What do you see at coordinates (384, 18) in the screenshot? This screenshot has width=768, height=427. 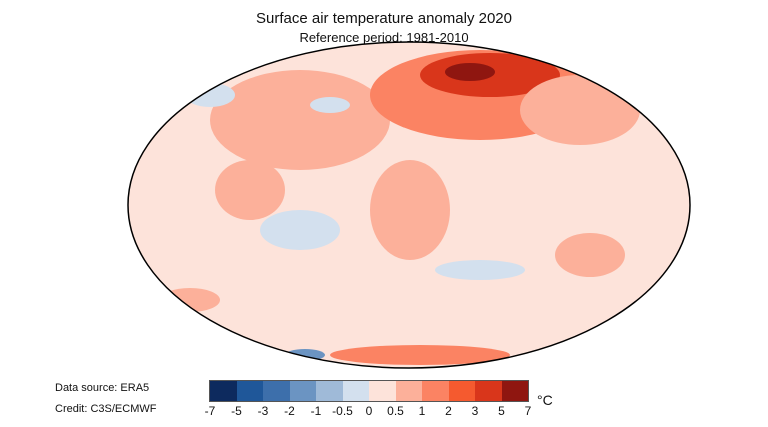 I see `map-title: Surface air temperature anomaly 2020` at bounding box center [384, 18].